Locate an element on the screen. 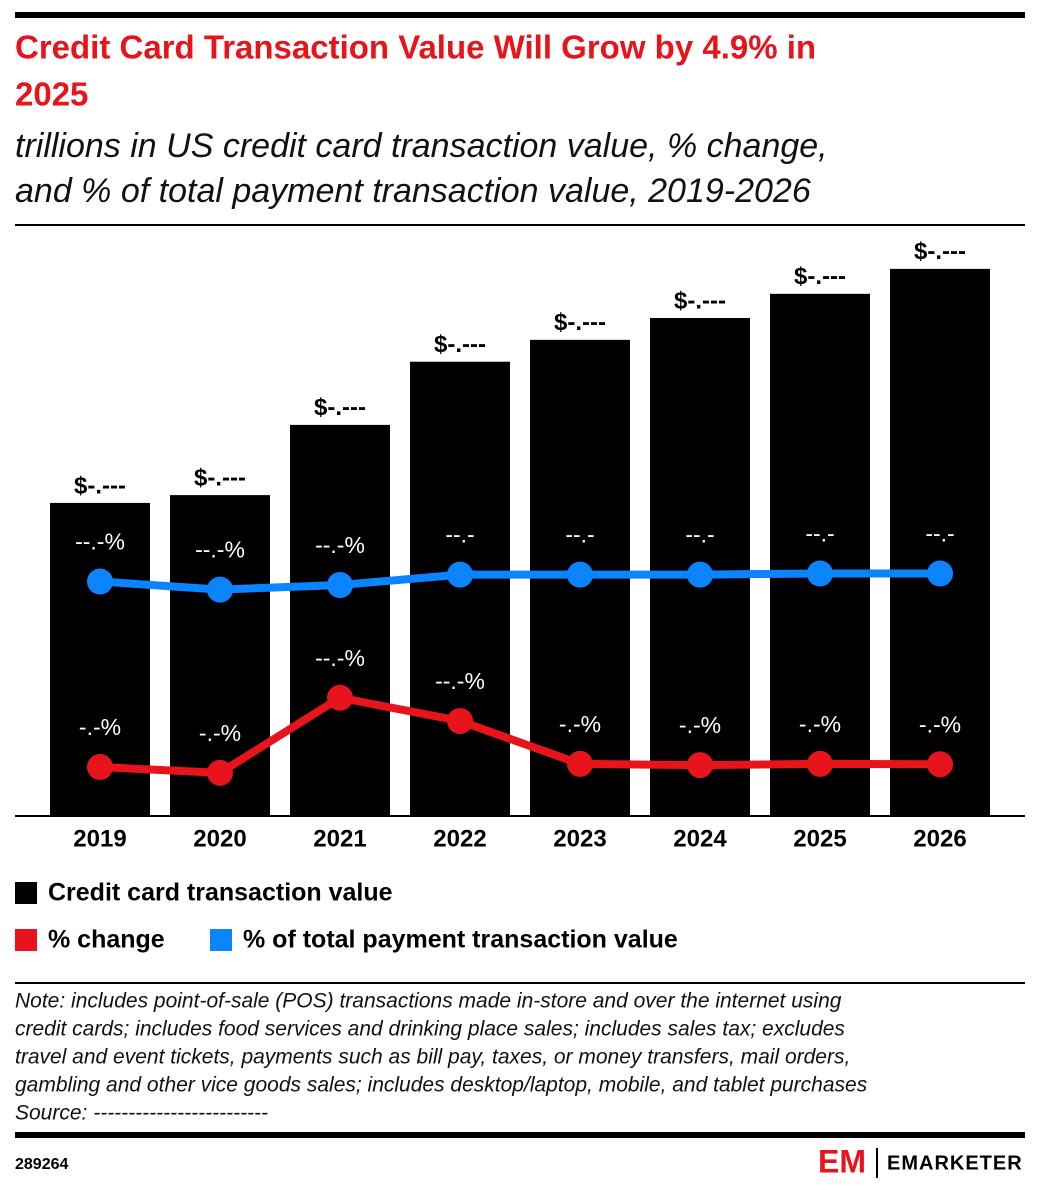  x-tick-label: 2024 is located at coordinates (700, 838).